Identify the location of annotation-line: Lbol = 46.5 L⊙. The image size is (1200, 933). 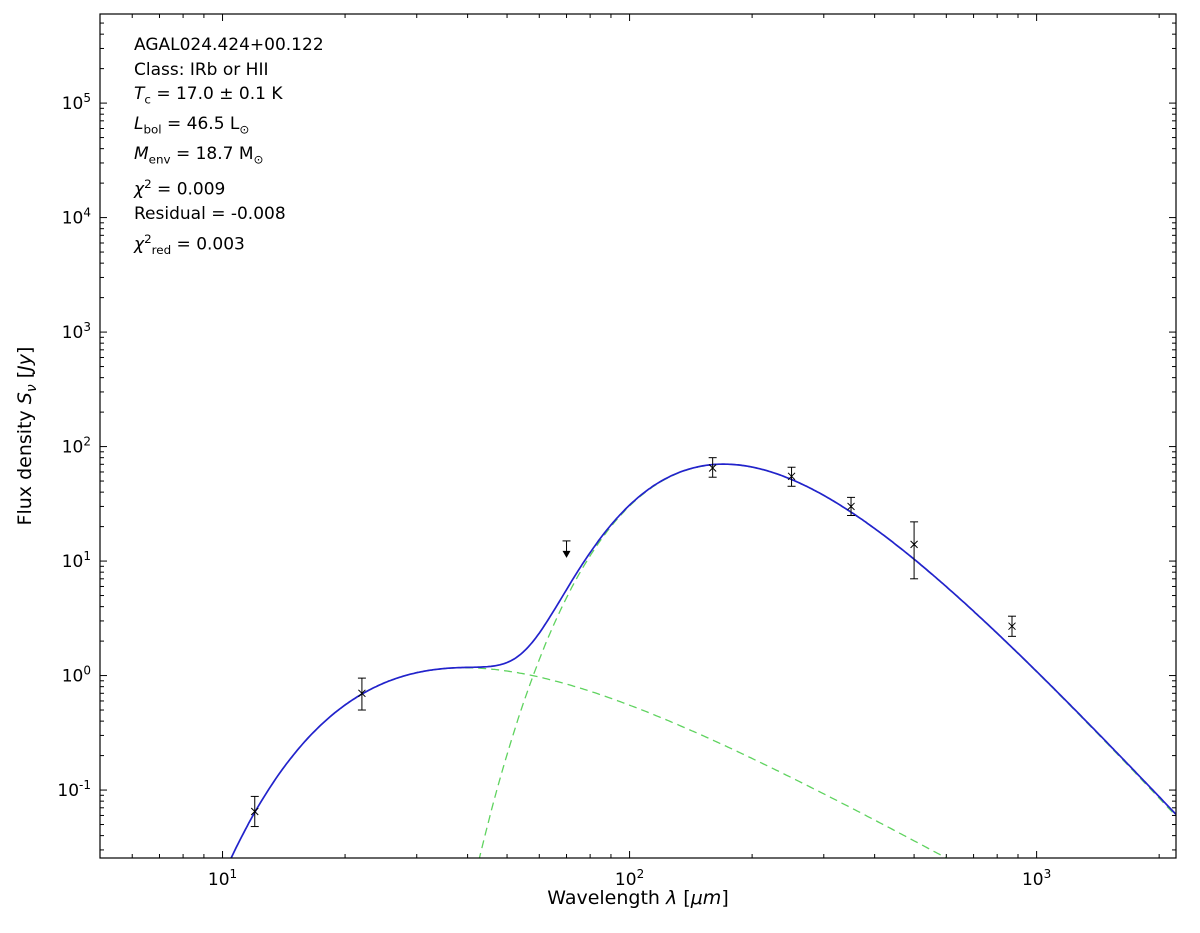
(229, 127).